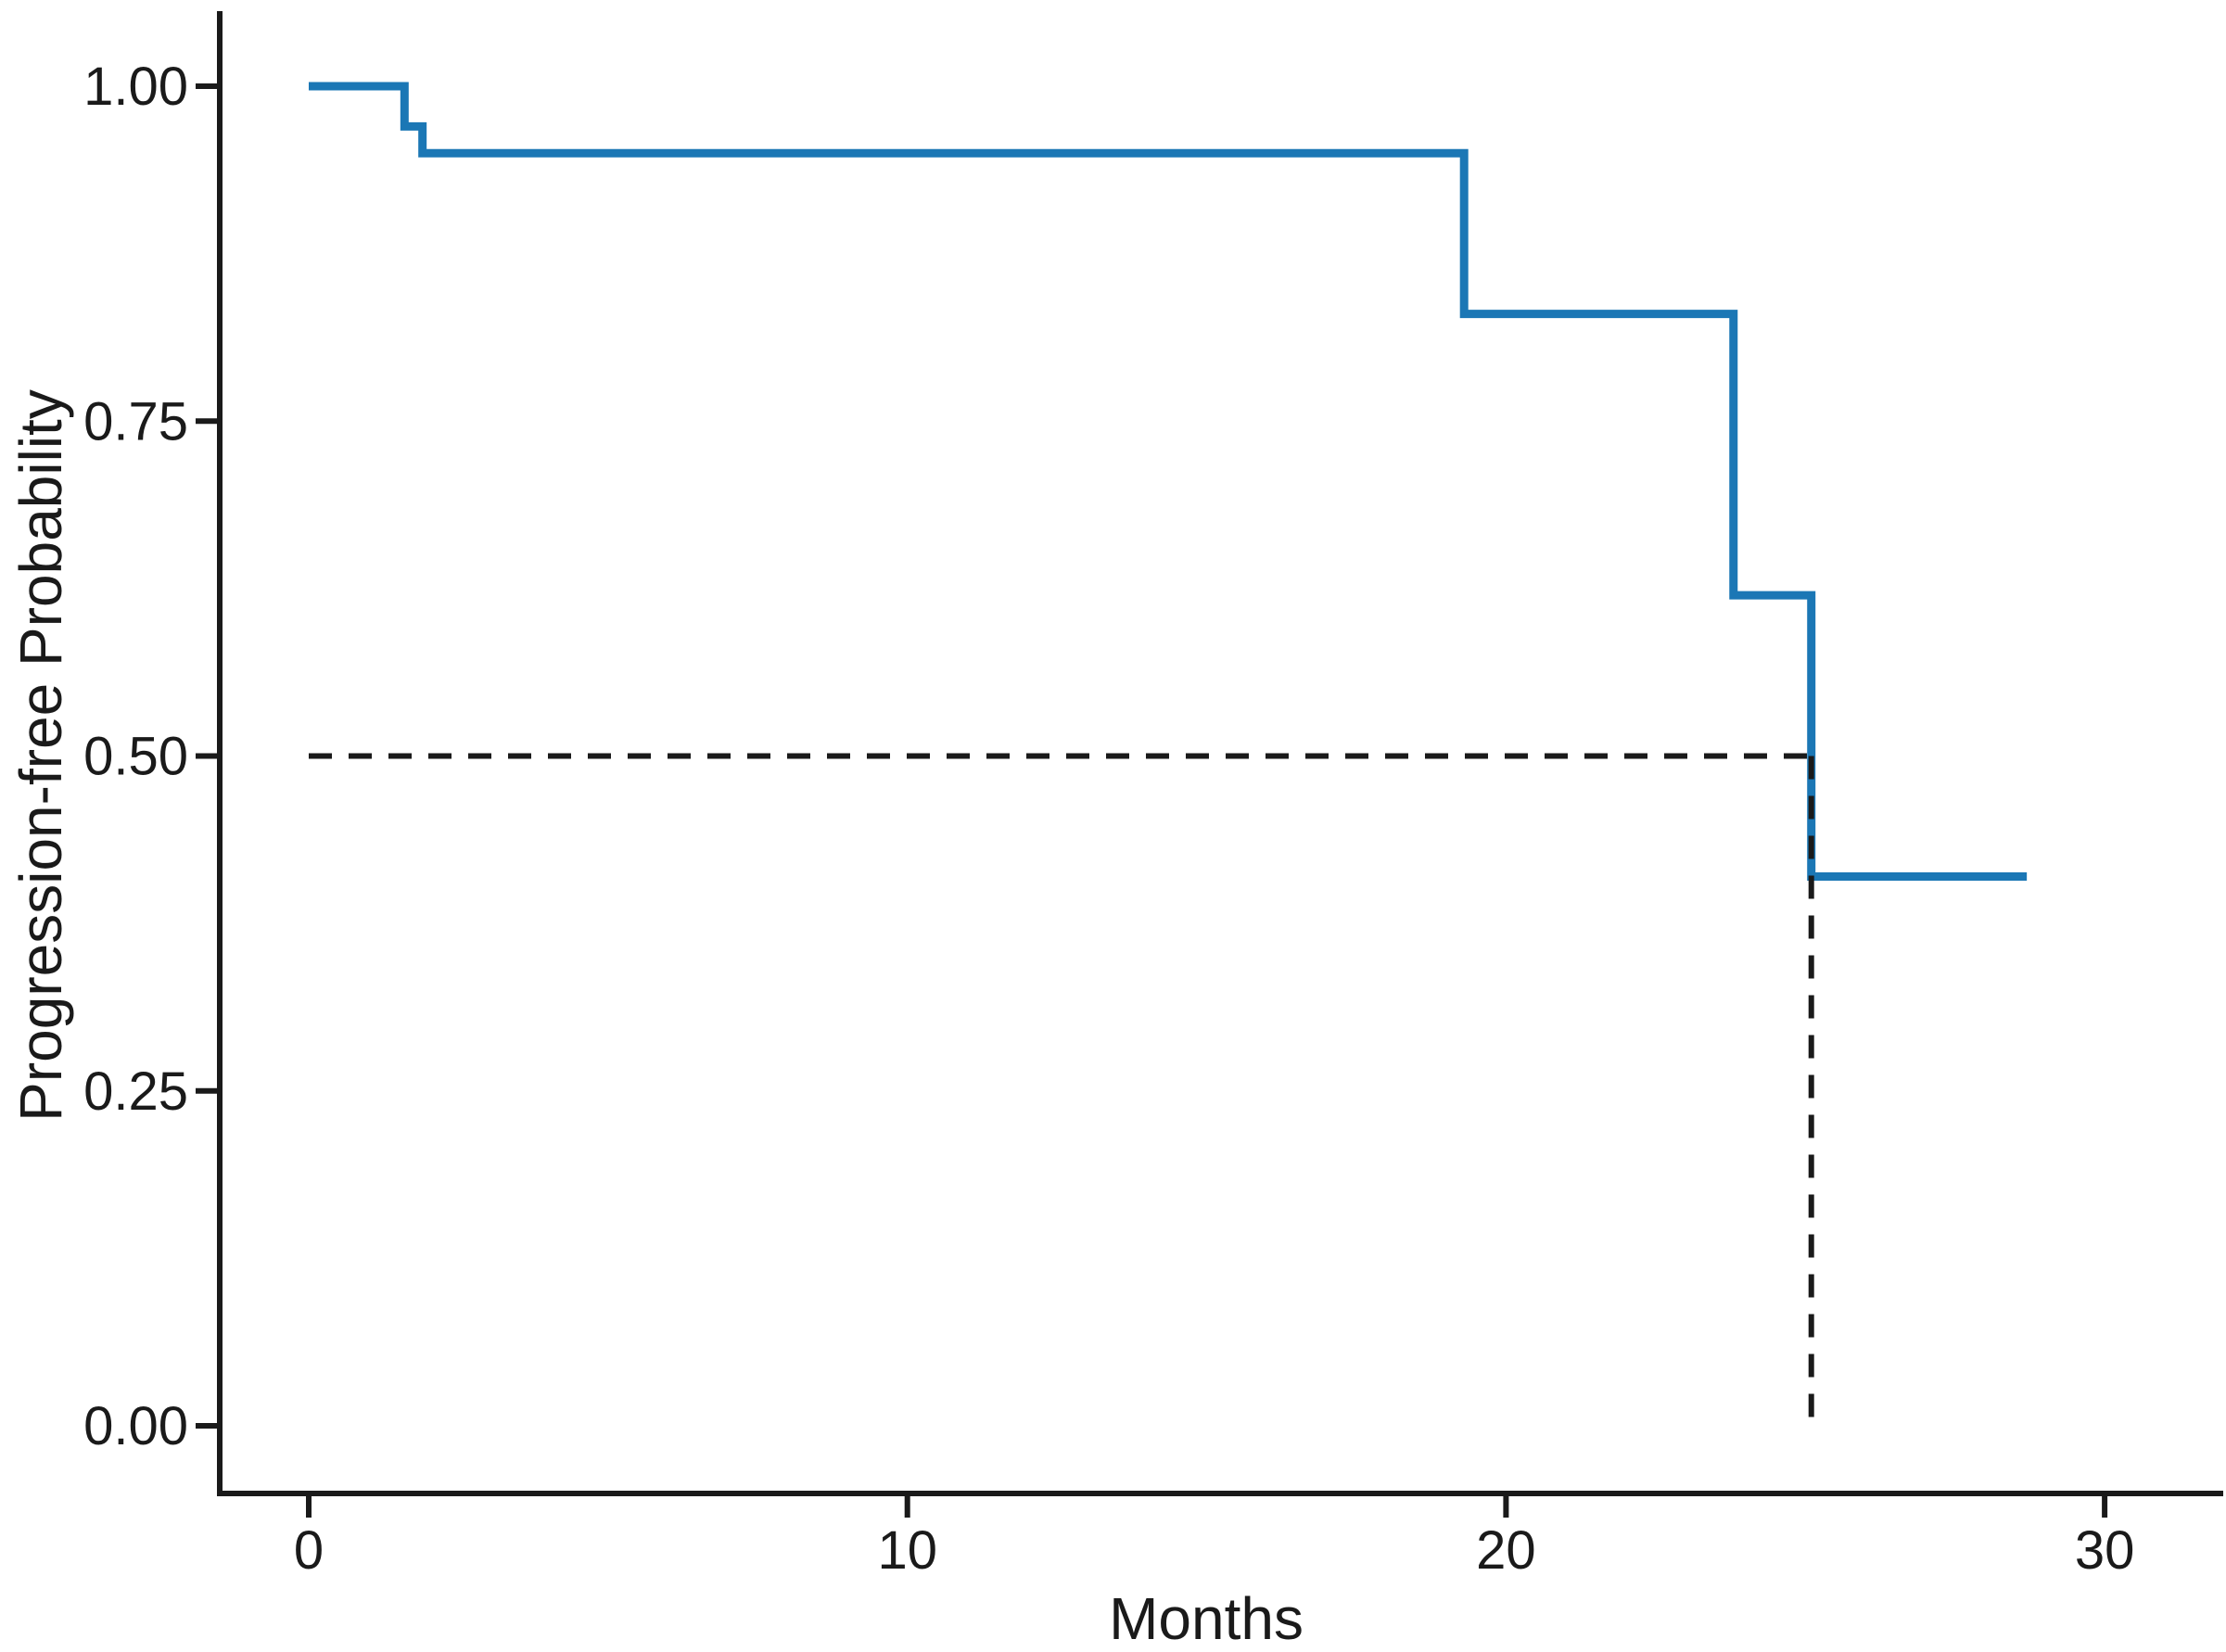 The width and height of the screenshot is (2226, 1652). What do you see at coordinates (907, 1550) in the screenshot?
I see `x-tick-label: 10` at bounding box center [907, 1550].